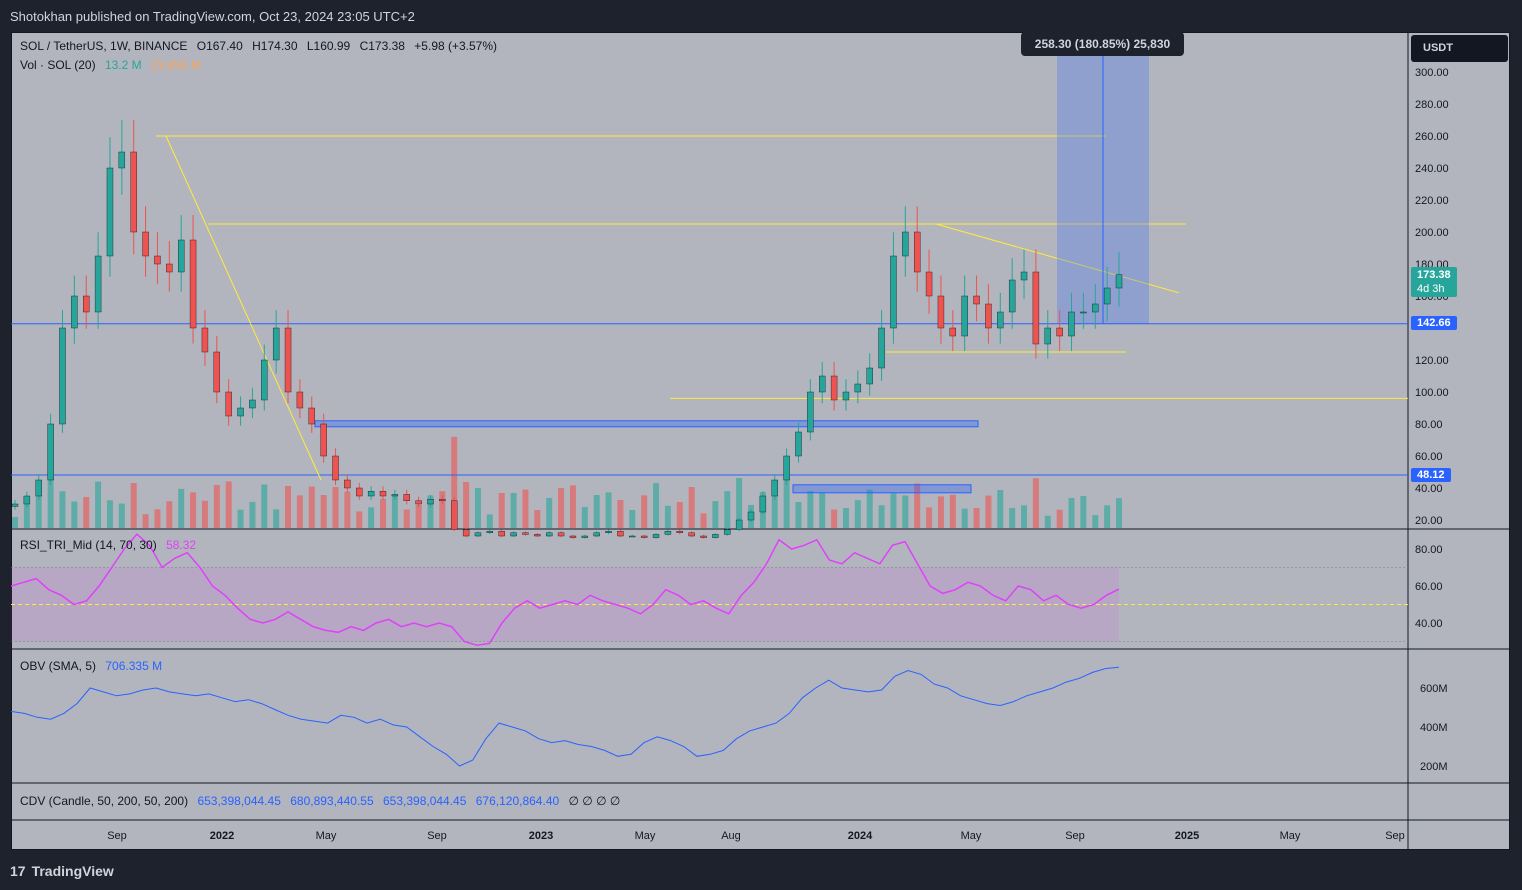  What do you see at coordinates (1187, 836) in the screenshot?
I see `time-tick-label: 2025` at bounding box center [1187, 836].